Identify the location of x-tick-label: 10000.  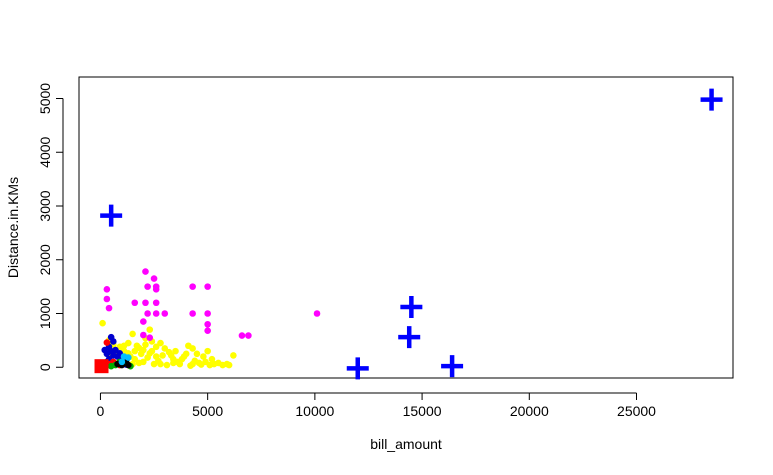
(314, 411).